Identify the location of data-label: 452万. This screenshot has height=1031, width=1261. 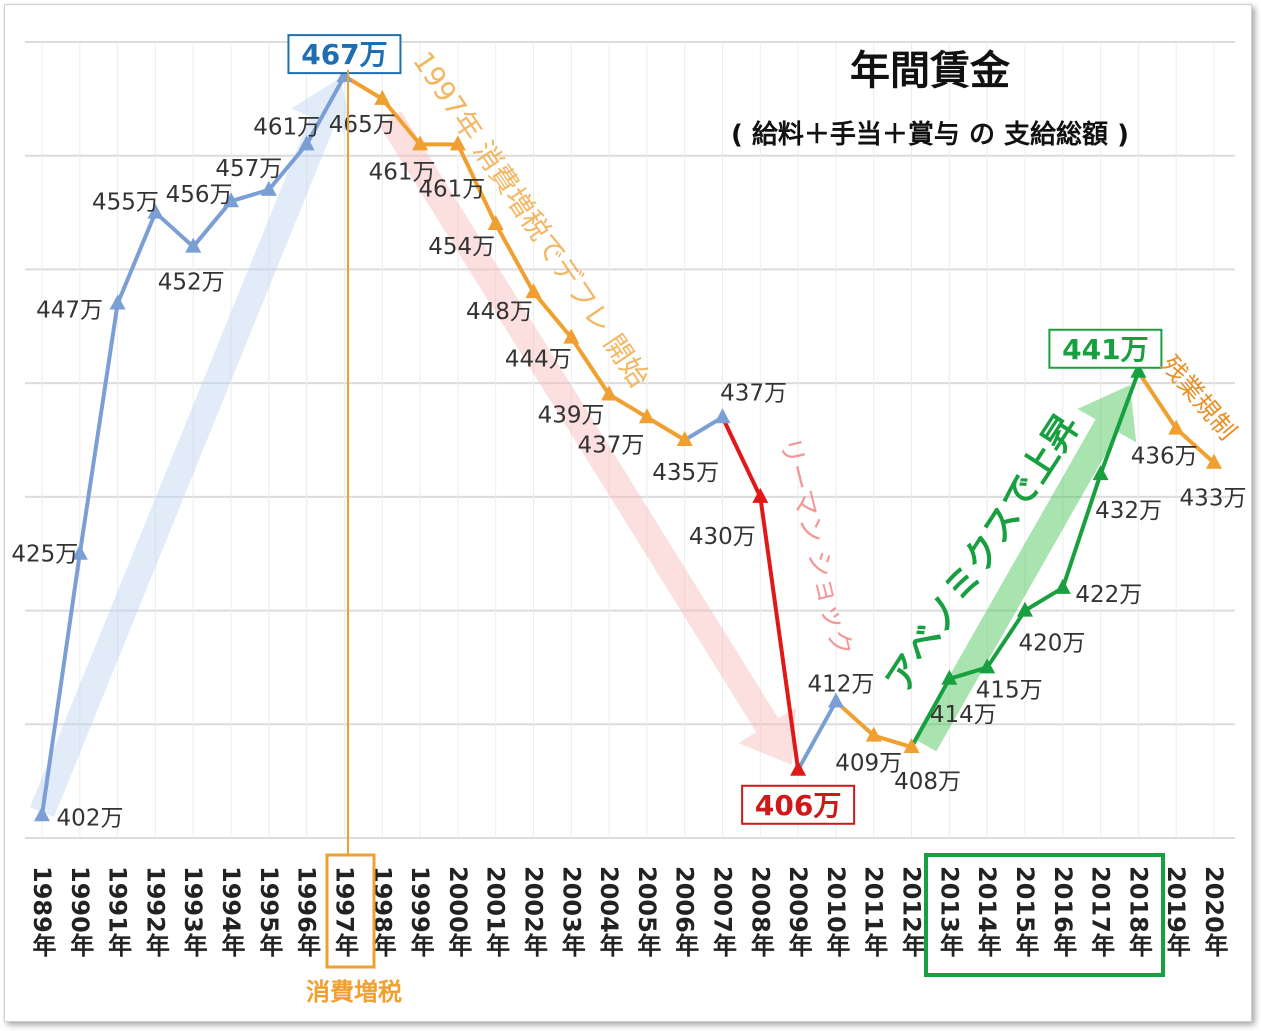
(191, 283).